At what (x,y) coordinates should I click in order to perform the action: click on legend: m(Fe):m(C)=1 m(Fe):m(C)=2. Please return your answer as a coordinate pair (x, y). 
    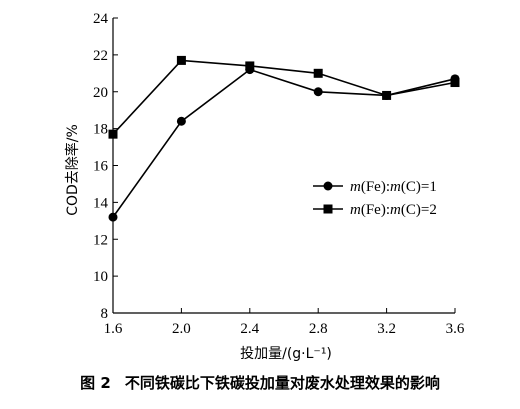
    Looking at the image, I should click on (375, 198).